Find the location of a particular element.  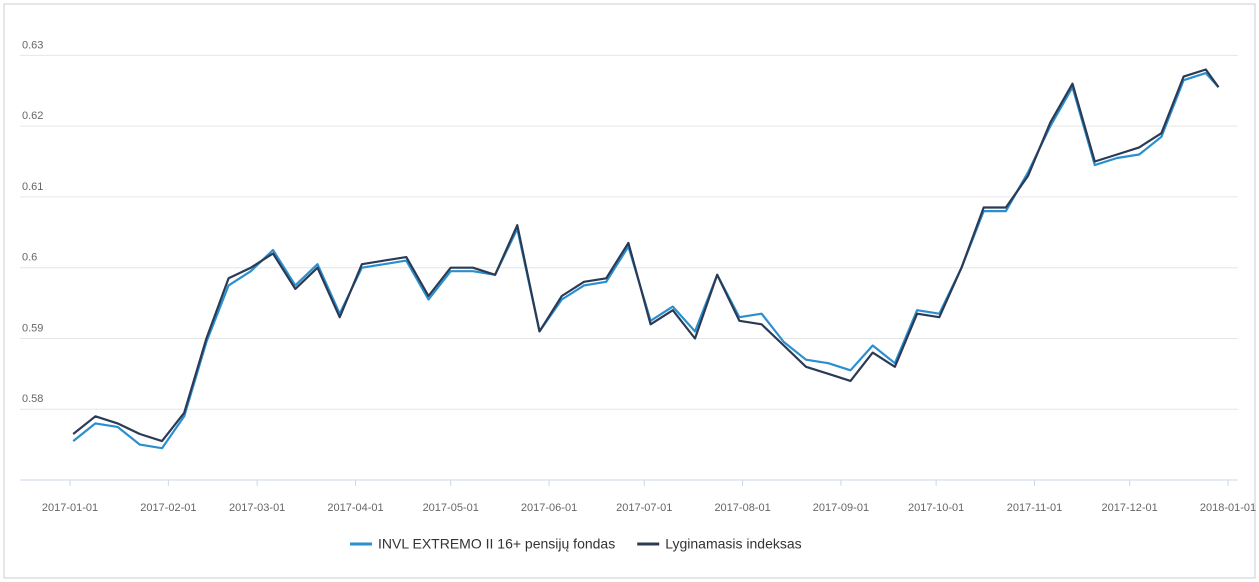

y-tick-label: 0.62 is located at coordinates (32, 116).